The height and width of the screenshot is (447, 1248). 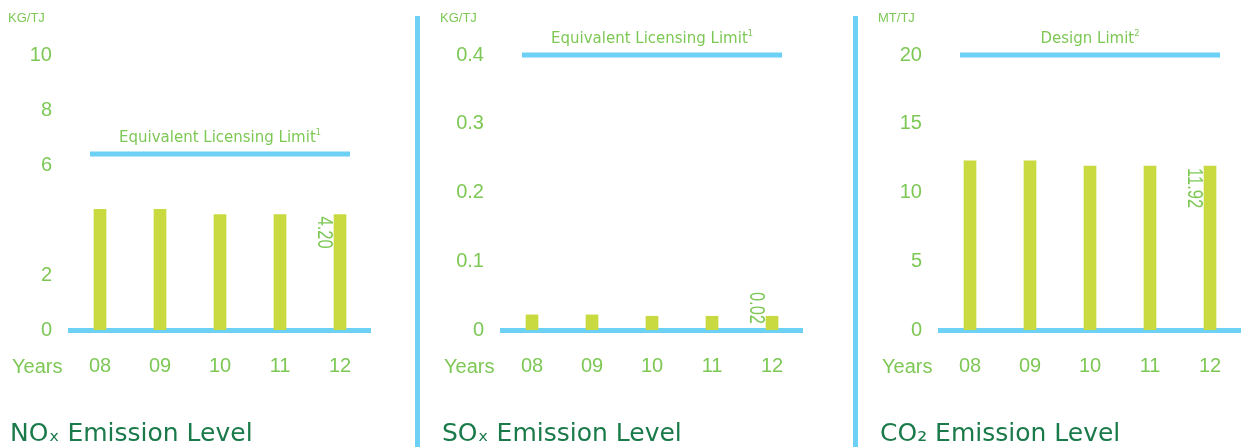 What do you see at coordinates (916, 259) in the screenshot?
I see `y-tick-label: 5` at bounding box center [916, 259].